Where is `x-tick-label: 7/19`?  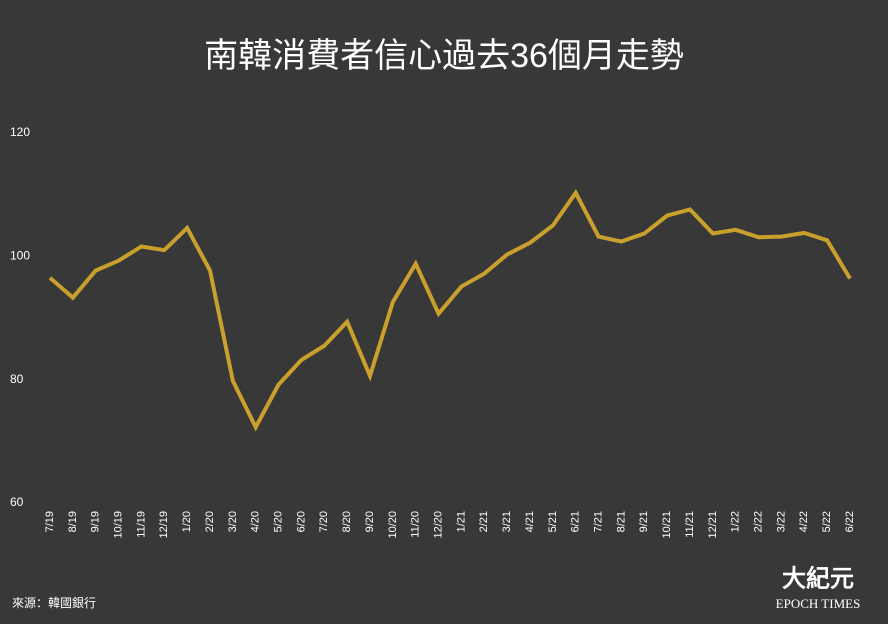
x-tick-label: 7/19 is located at coordinates (50, 521).